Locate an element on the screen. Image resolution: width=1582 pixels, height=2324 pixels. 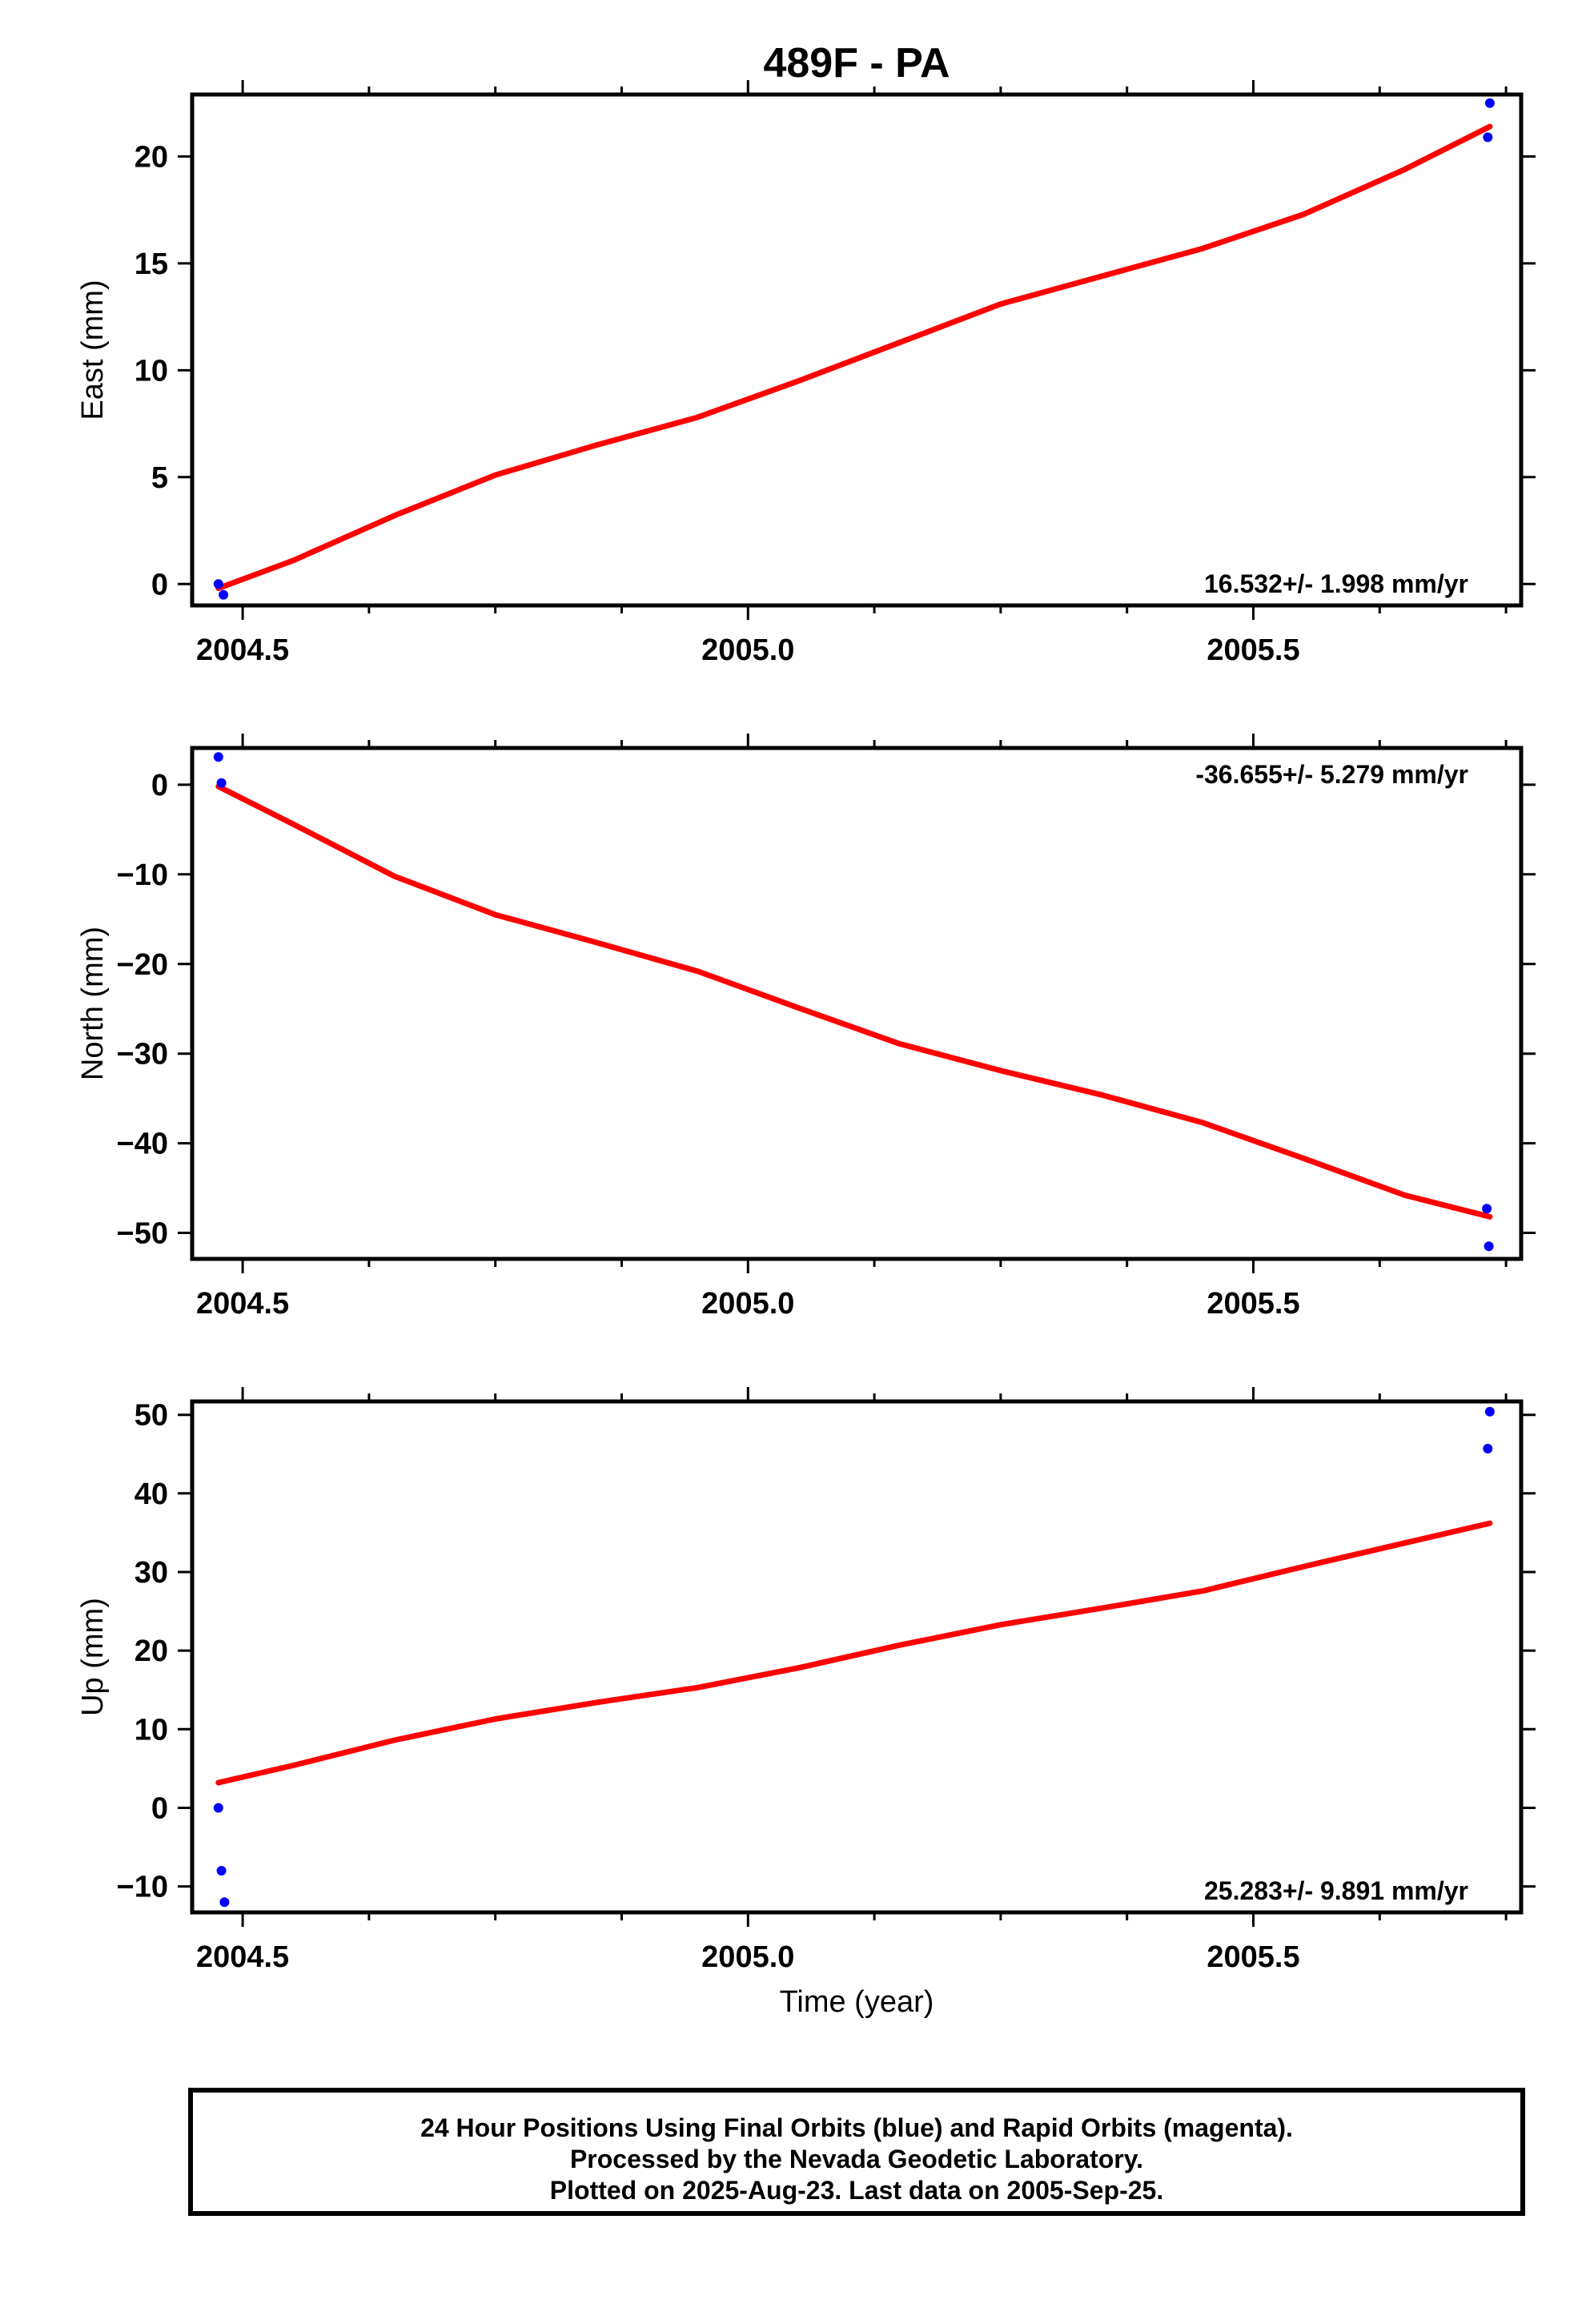
up-x-tick-label: 2004.5 is located at coordinates (242, 1957).